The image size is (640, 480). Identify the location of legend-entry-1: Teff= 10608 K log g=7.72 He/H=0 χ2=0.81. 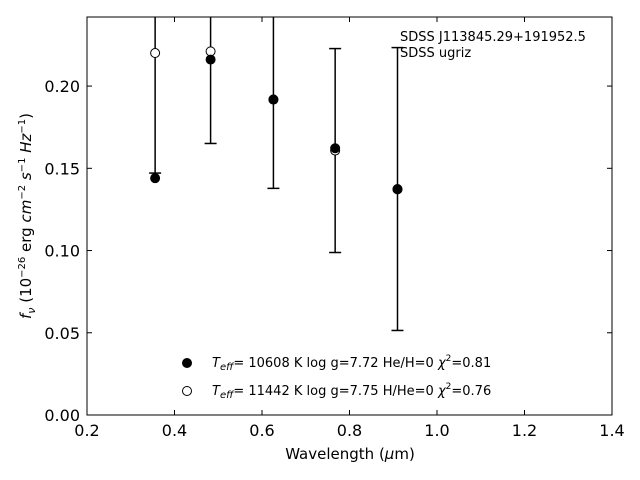
(351, 363).